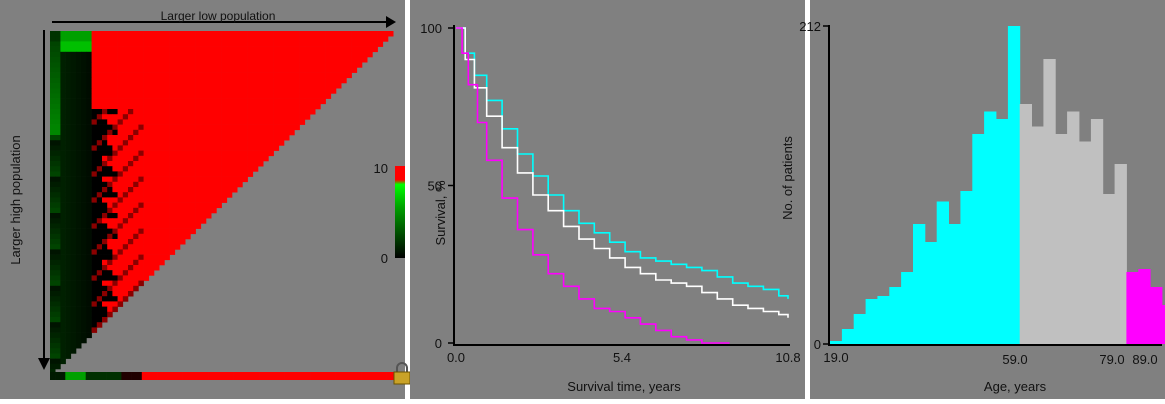 This screenshot has width=1165, height=404. Describe the element at coordinates (402, 373) in the screenshot. I see `lock-icon` at that location.